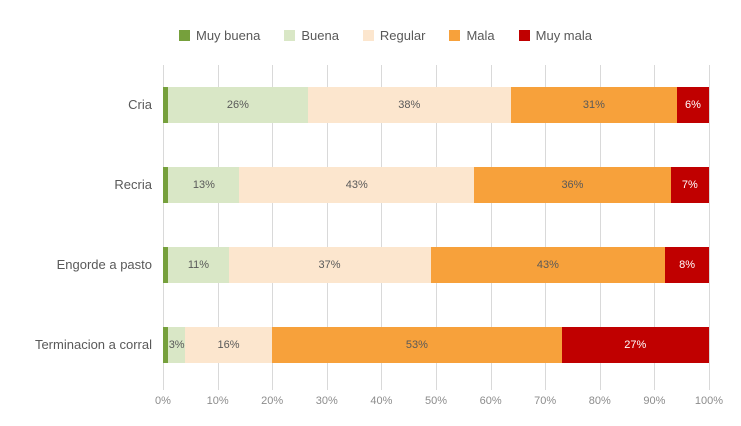  I want to click on bar-segment-buena: 13%, so click(204, 185).